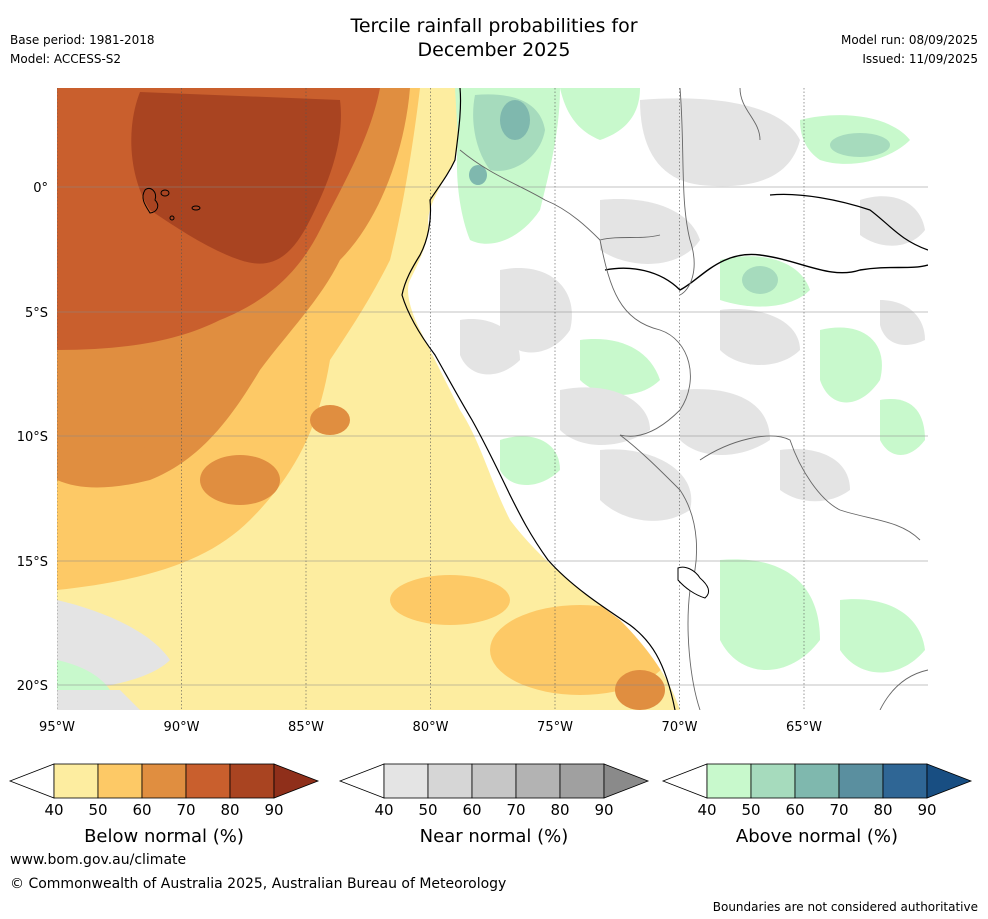  I want to click on lat-tick: 15°S, so click(32, 562).